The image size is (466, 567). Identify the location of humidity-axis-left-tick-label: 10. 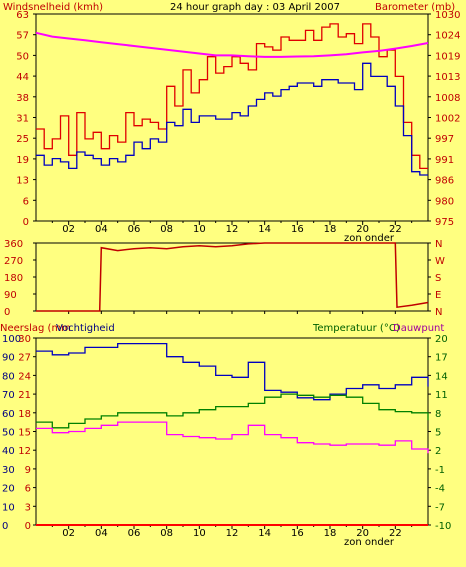
(8, 507).